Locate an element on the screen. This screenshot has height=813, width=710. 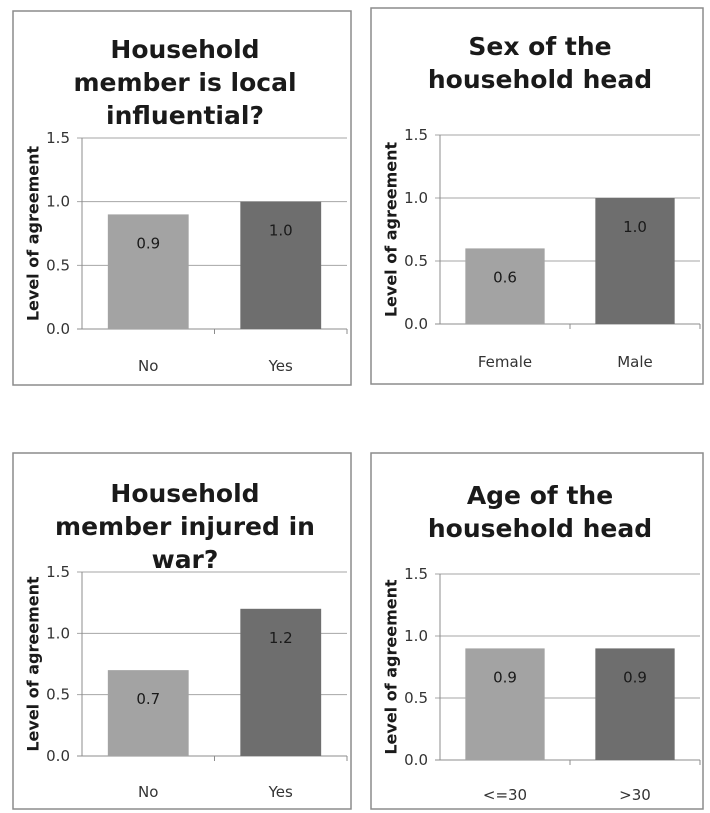
chart-title-line: war? is located at coordinates (185, 559).